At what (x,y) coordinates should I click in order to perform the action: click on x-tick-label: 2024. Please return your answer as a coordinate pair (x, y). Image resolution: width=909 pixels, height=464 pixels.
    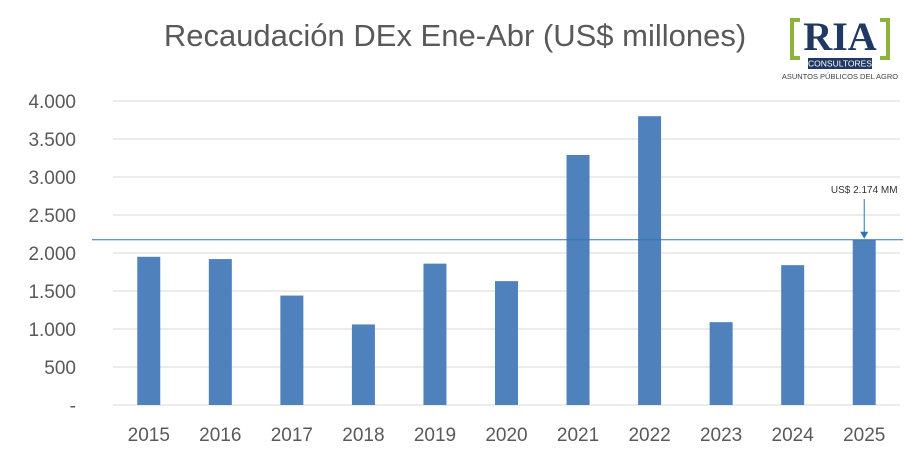
    Looking at the image, I should click on (793, 435).